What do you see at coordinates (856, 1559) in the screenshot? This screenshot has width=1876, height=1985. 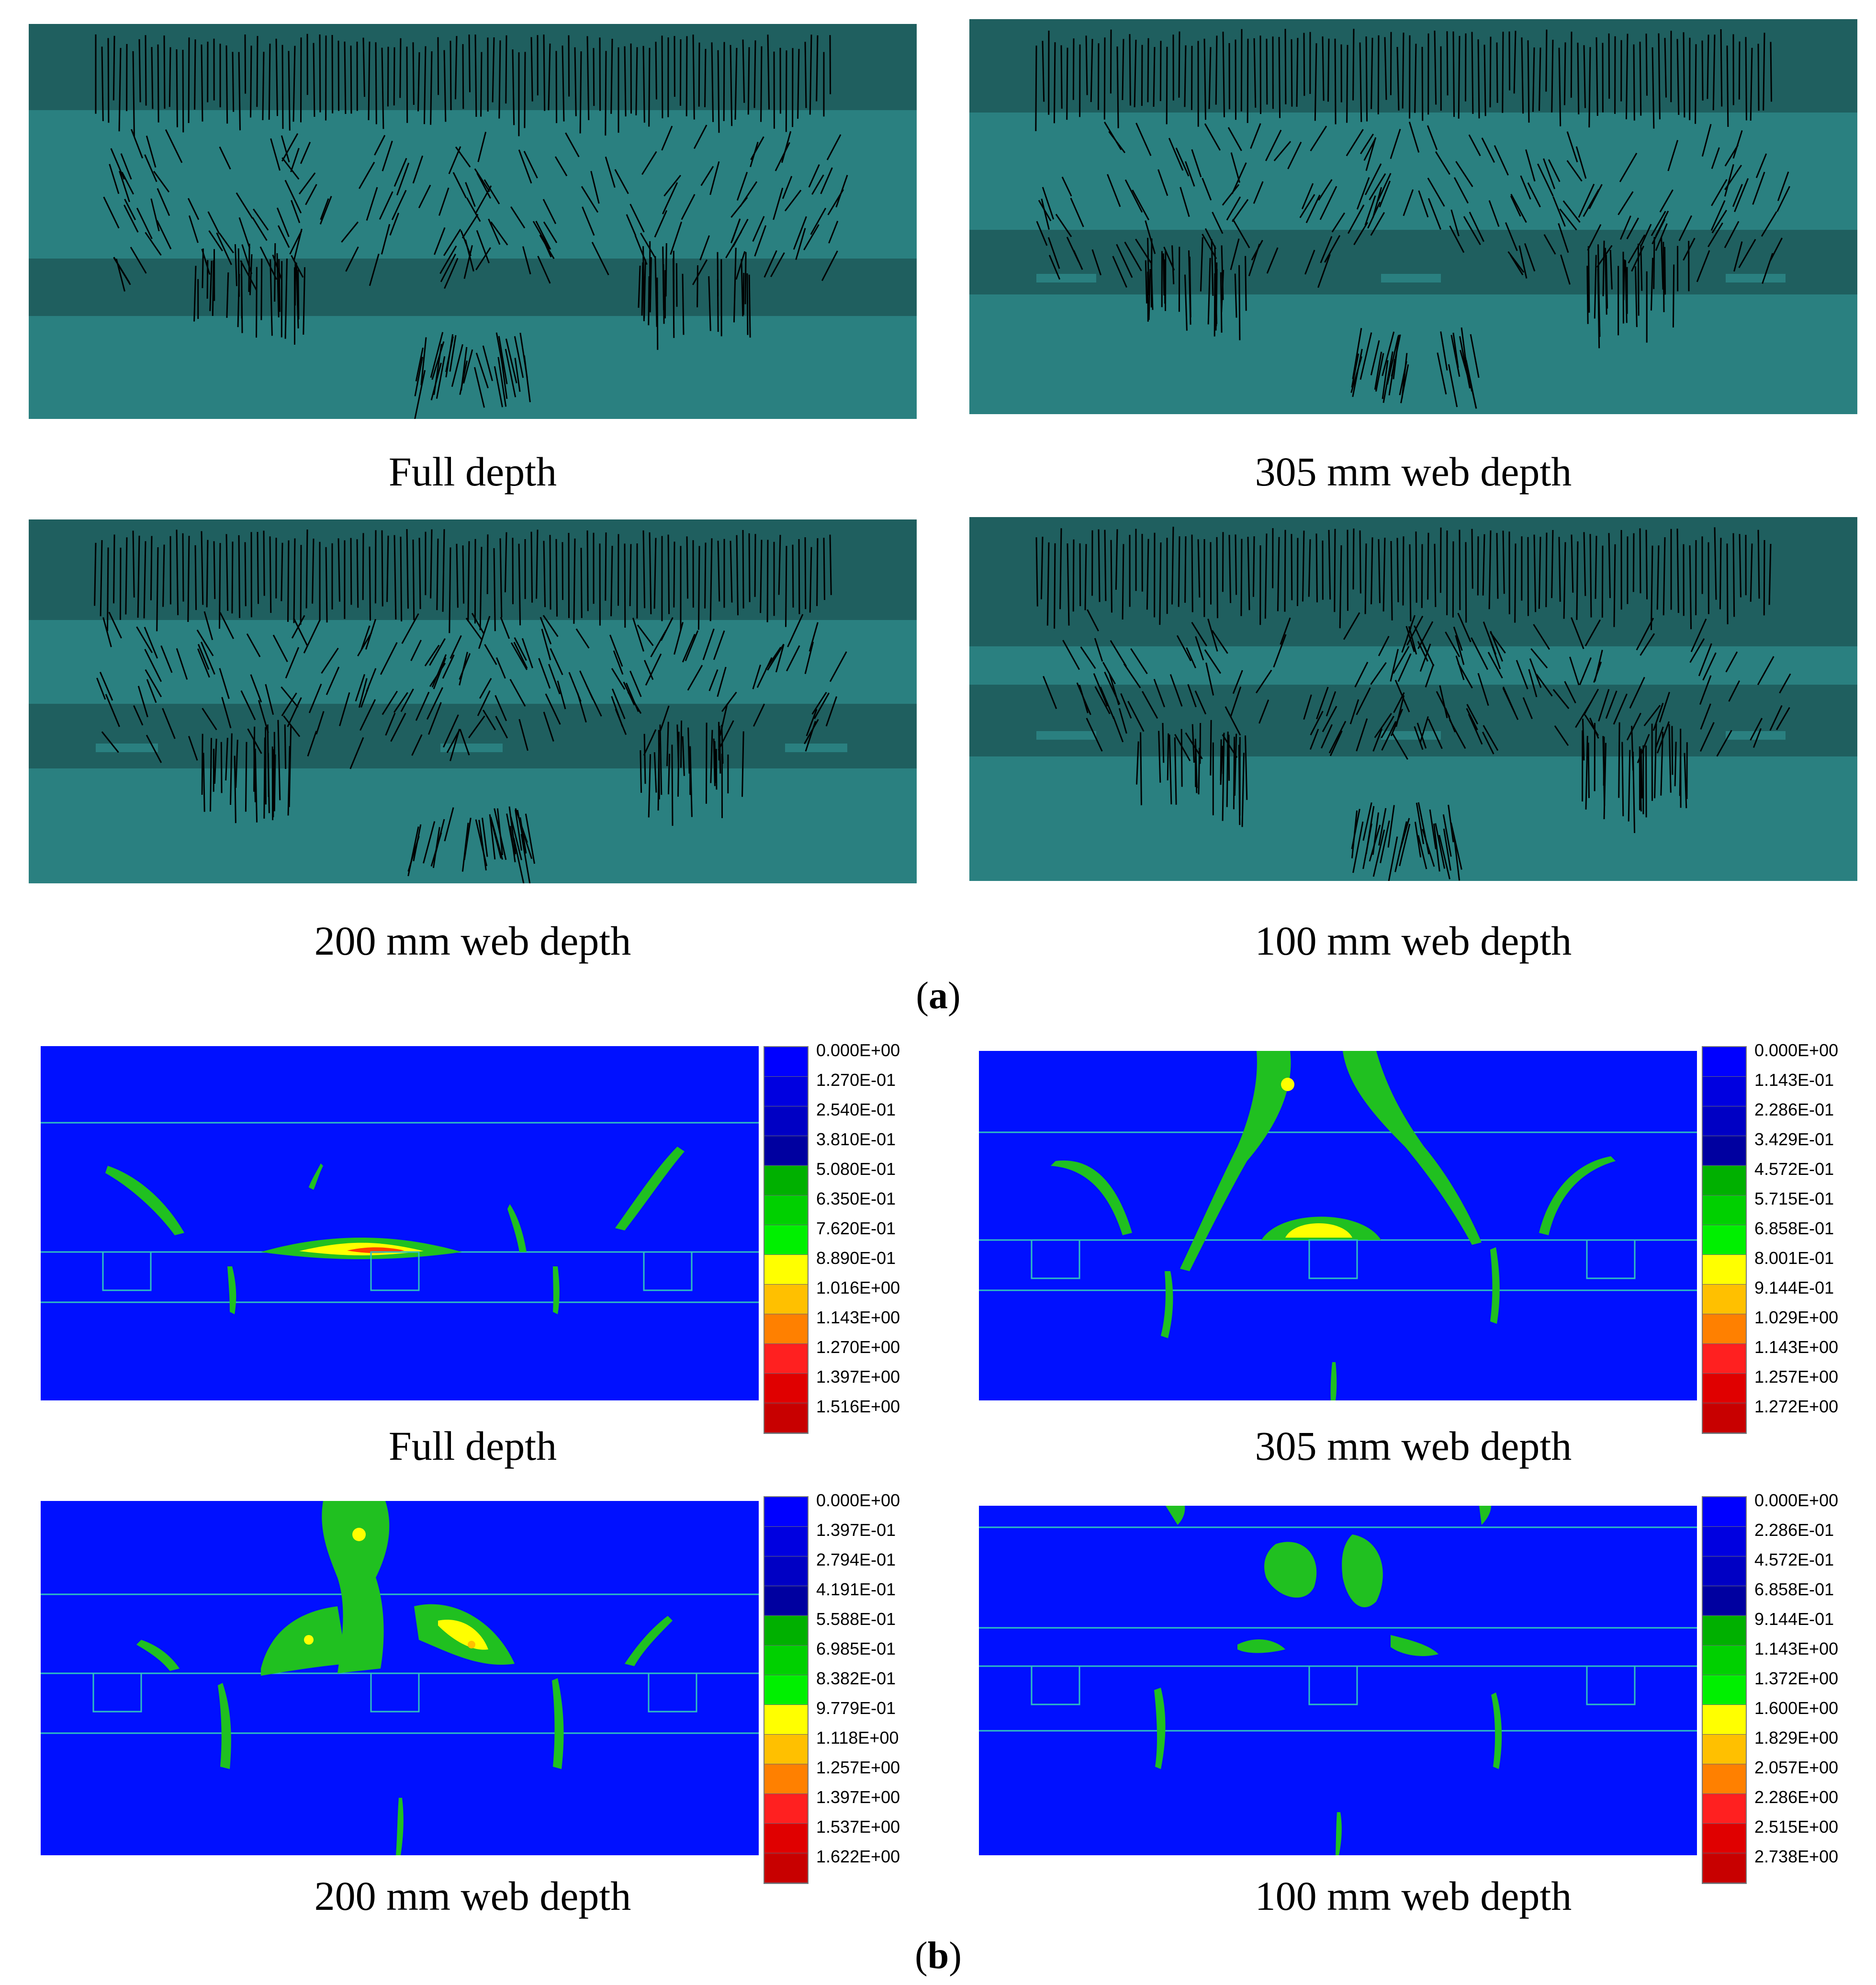 I see `legend-label: 2.794E-01` at bounding box center [856, 1559].